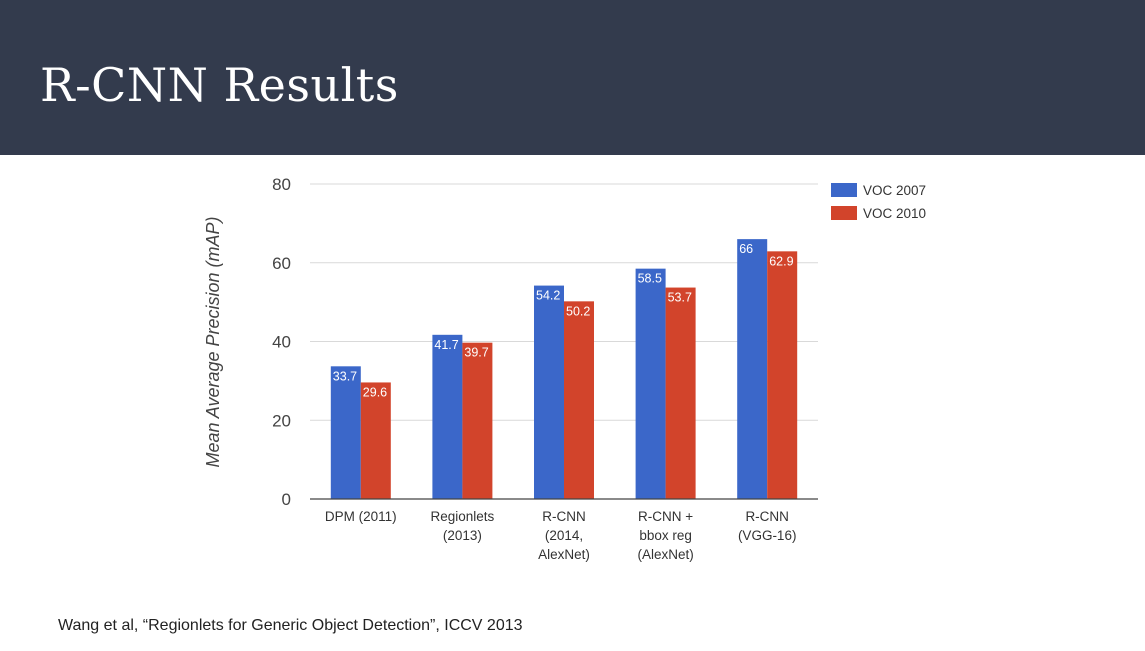 The width and height of the screenshot is (1145, 651). I want to click on x-tick-label-line: (2014,, so click(564, 535).